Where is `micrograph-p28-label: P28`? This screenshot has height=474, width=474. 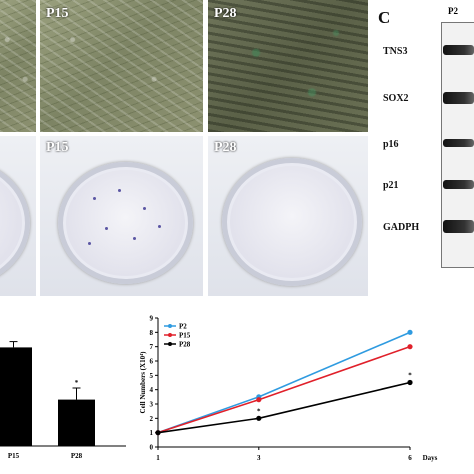
micrograph-p28-label: P28 is located at coordinates (225, 13).